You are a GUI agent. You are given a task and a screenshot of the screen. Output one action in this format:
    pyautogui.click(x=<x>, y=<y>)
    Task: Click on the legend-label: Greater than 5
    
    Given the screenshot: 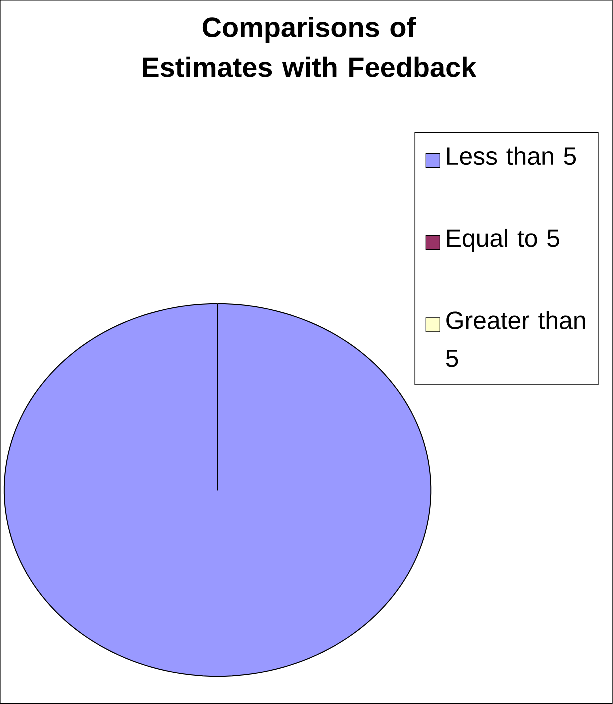 What is the action you would take?
    pyautogui.click(x=516, y=339)
    